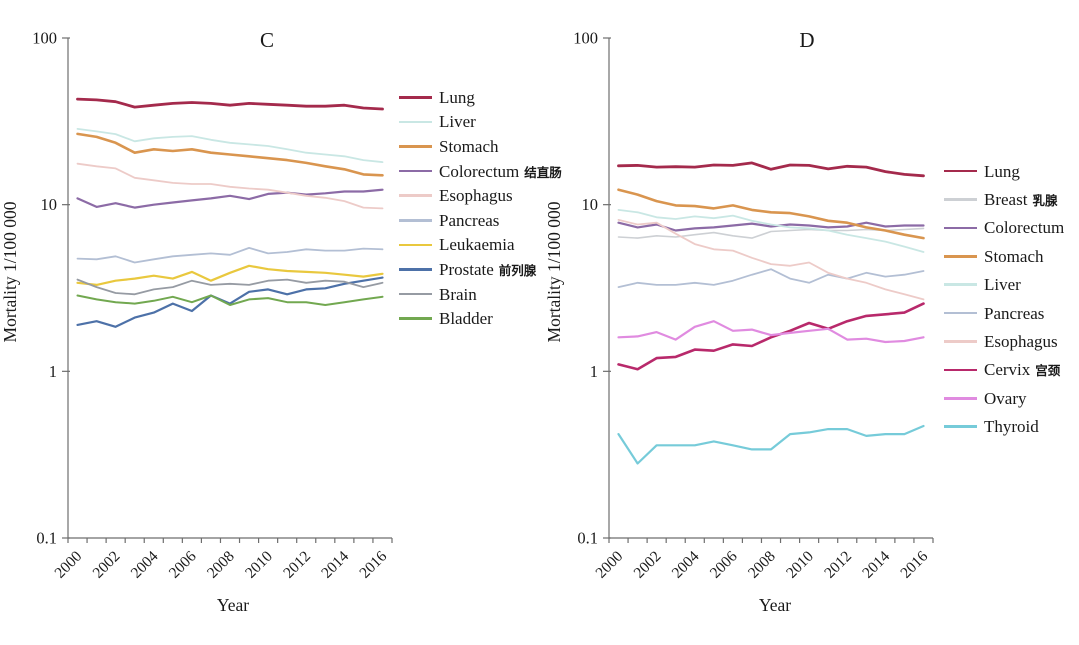  What do you see at coordinates (230, 275) in the screenshot?
I see `series-line-leukaemia` at bounding box center [230, 275].